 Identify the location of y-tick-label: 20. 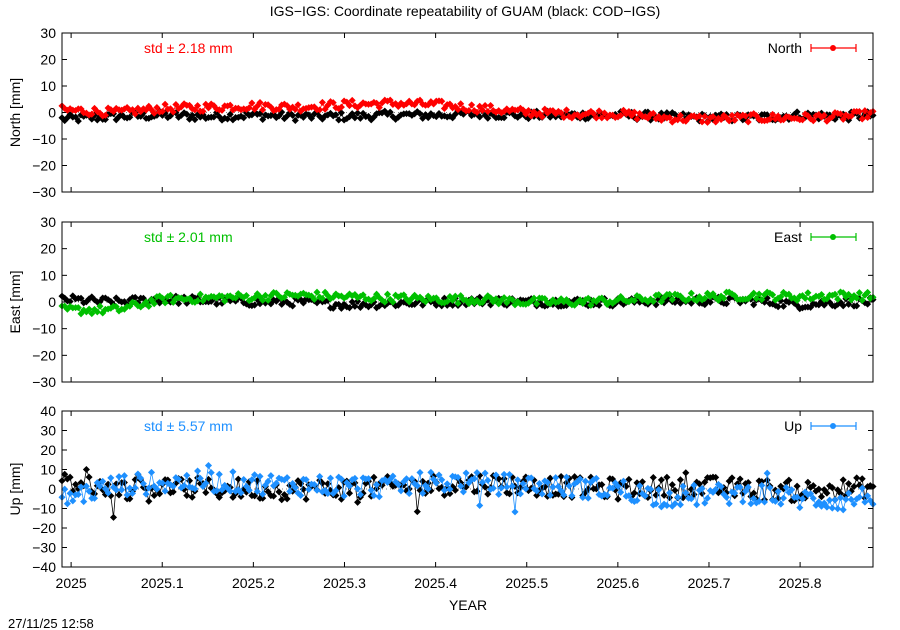
(48, 249).